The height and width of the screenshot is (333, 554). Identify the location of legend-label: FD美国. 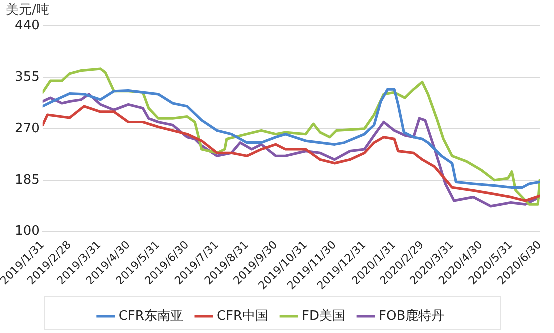
(324, 316).